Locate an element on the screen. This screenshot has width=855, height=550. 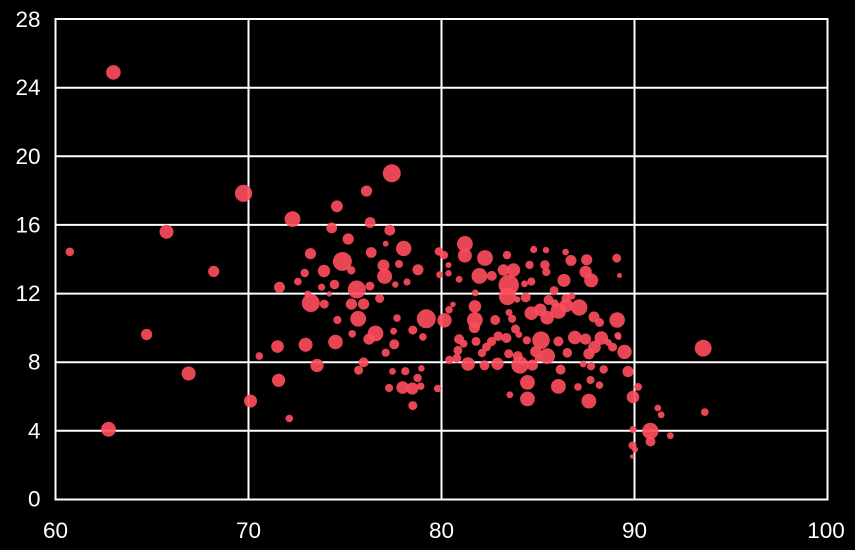
svg-text: 16 is located at coordinates (27, 224).